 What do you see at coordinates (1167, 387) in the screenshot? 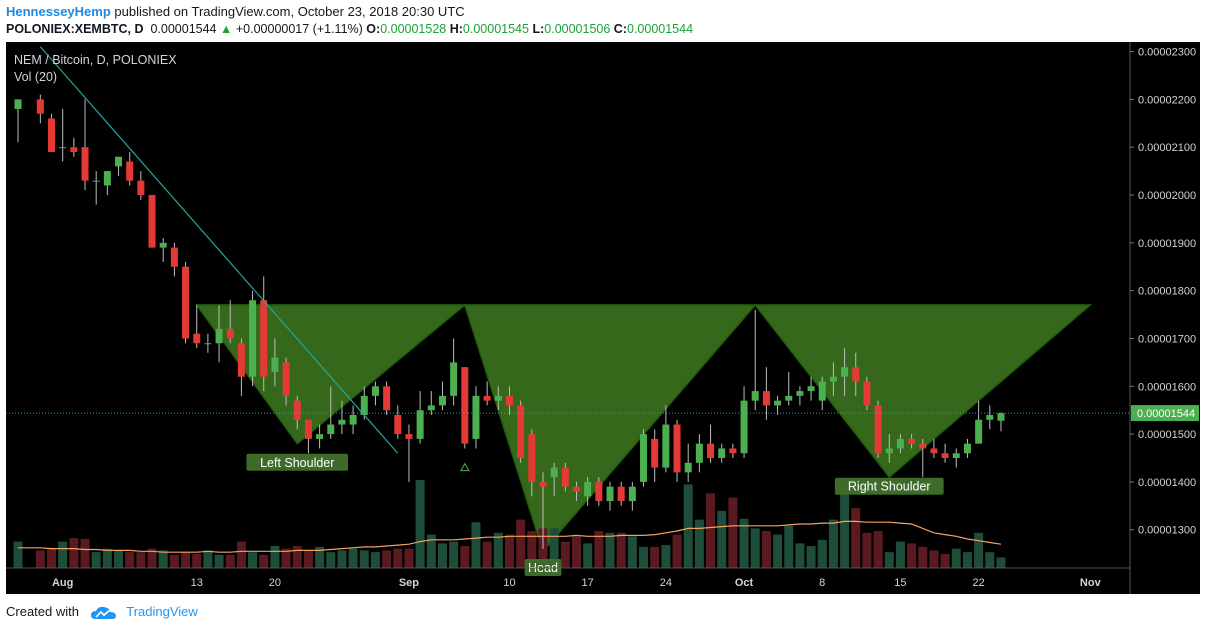
I see `y-tick-label: 0.00001600` at bounding box center [1167, 387].